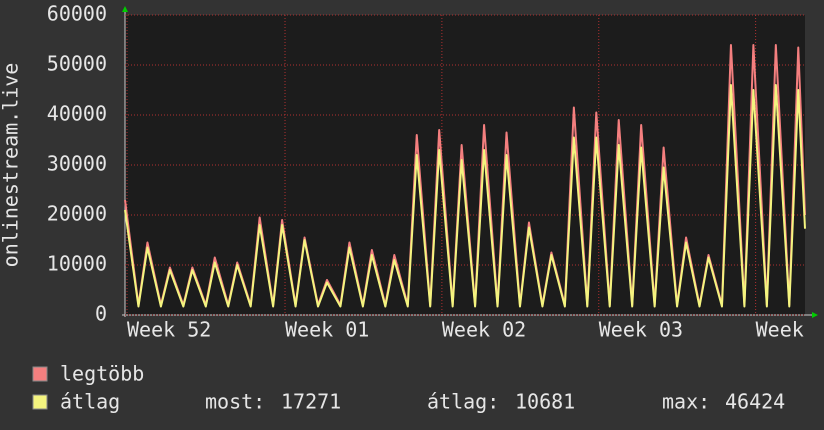 This screenshot has width=824, height=430. I want to click on y-tick-label: 30000, so click(77, 164).